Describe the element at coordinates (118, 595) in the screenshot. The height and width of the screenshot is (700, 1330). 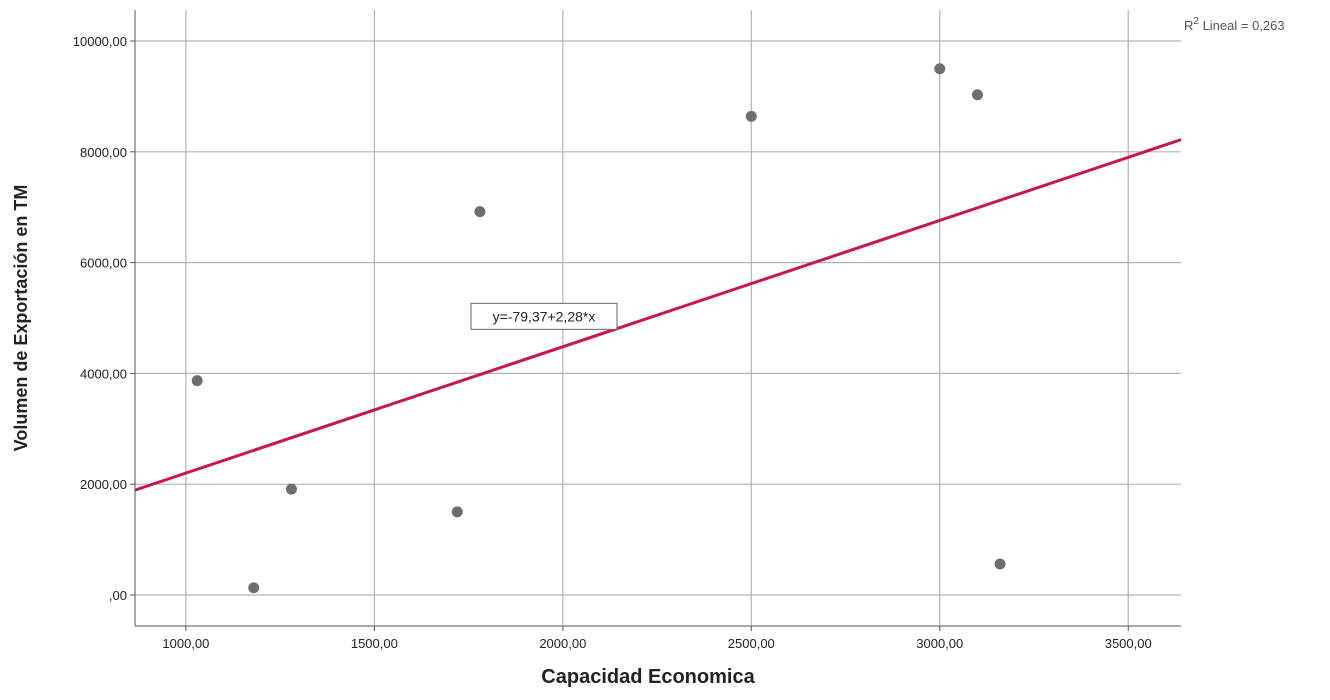
I see `y-tick-label: ,00` at that location.